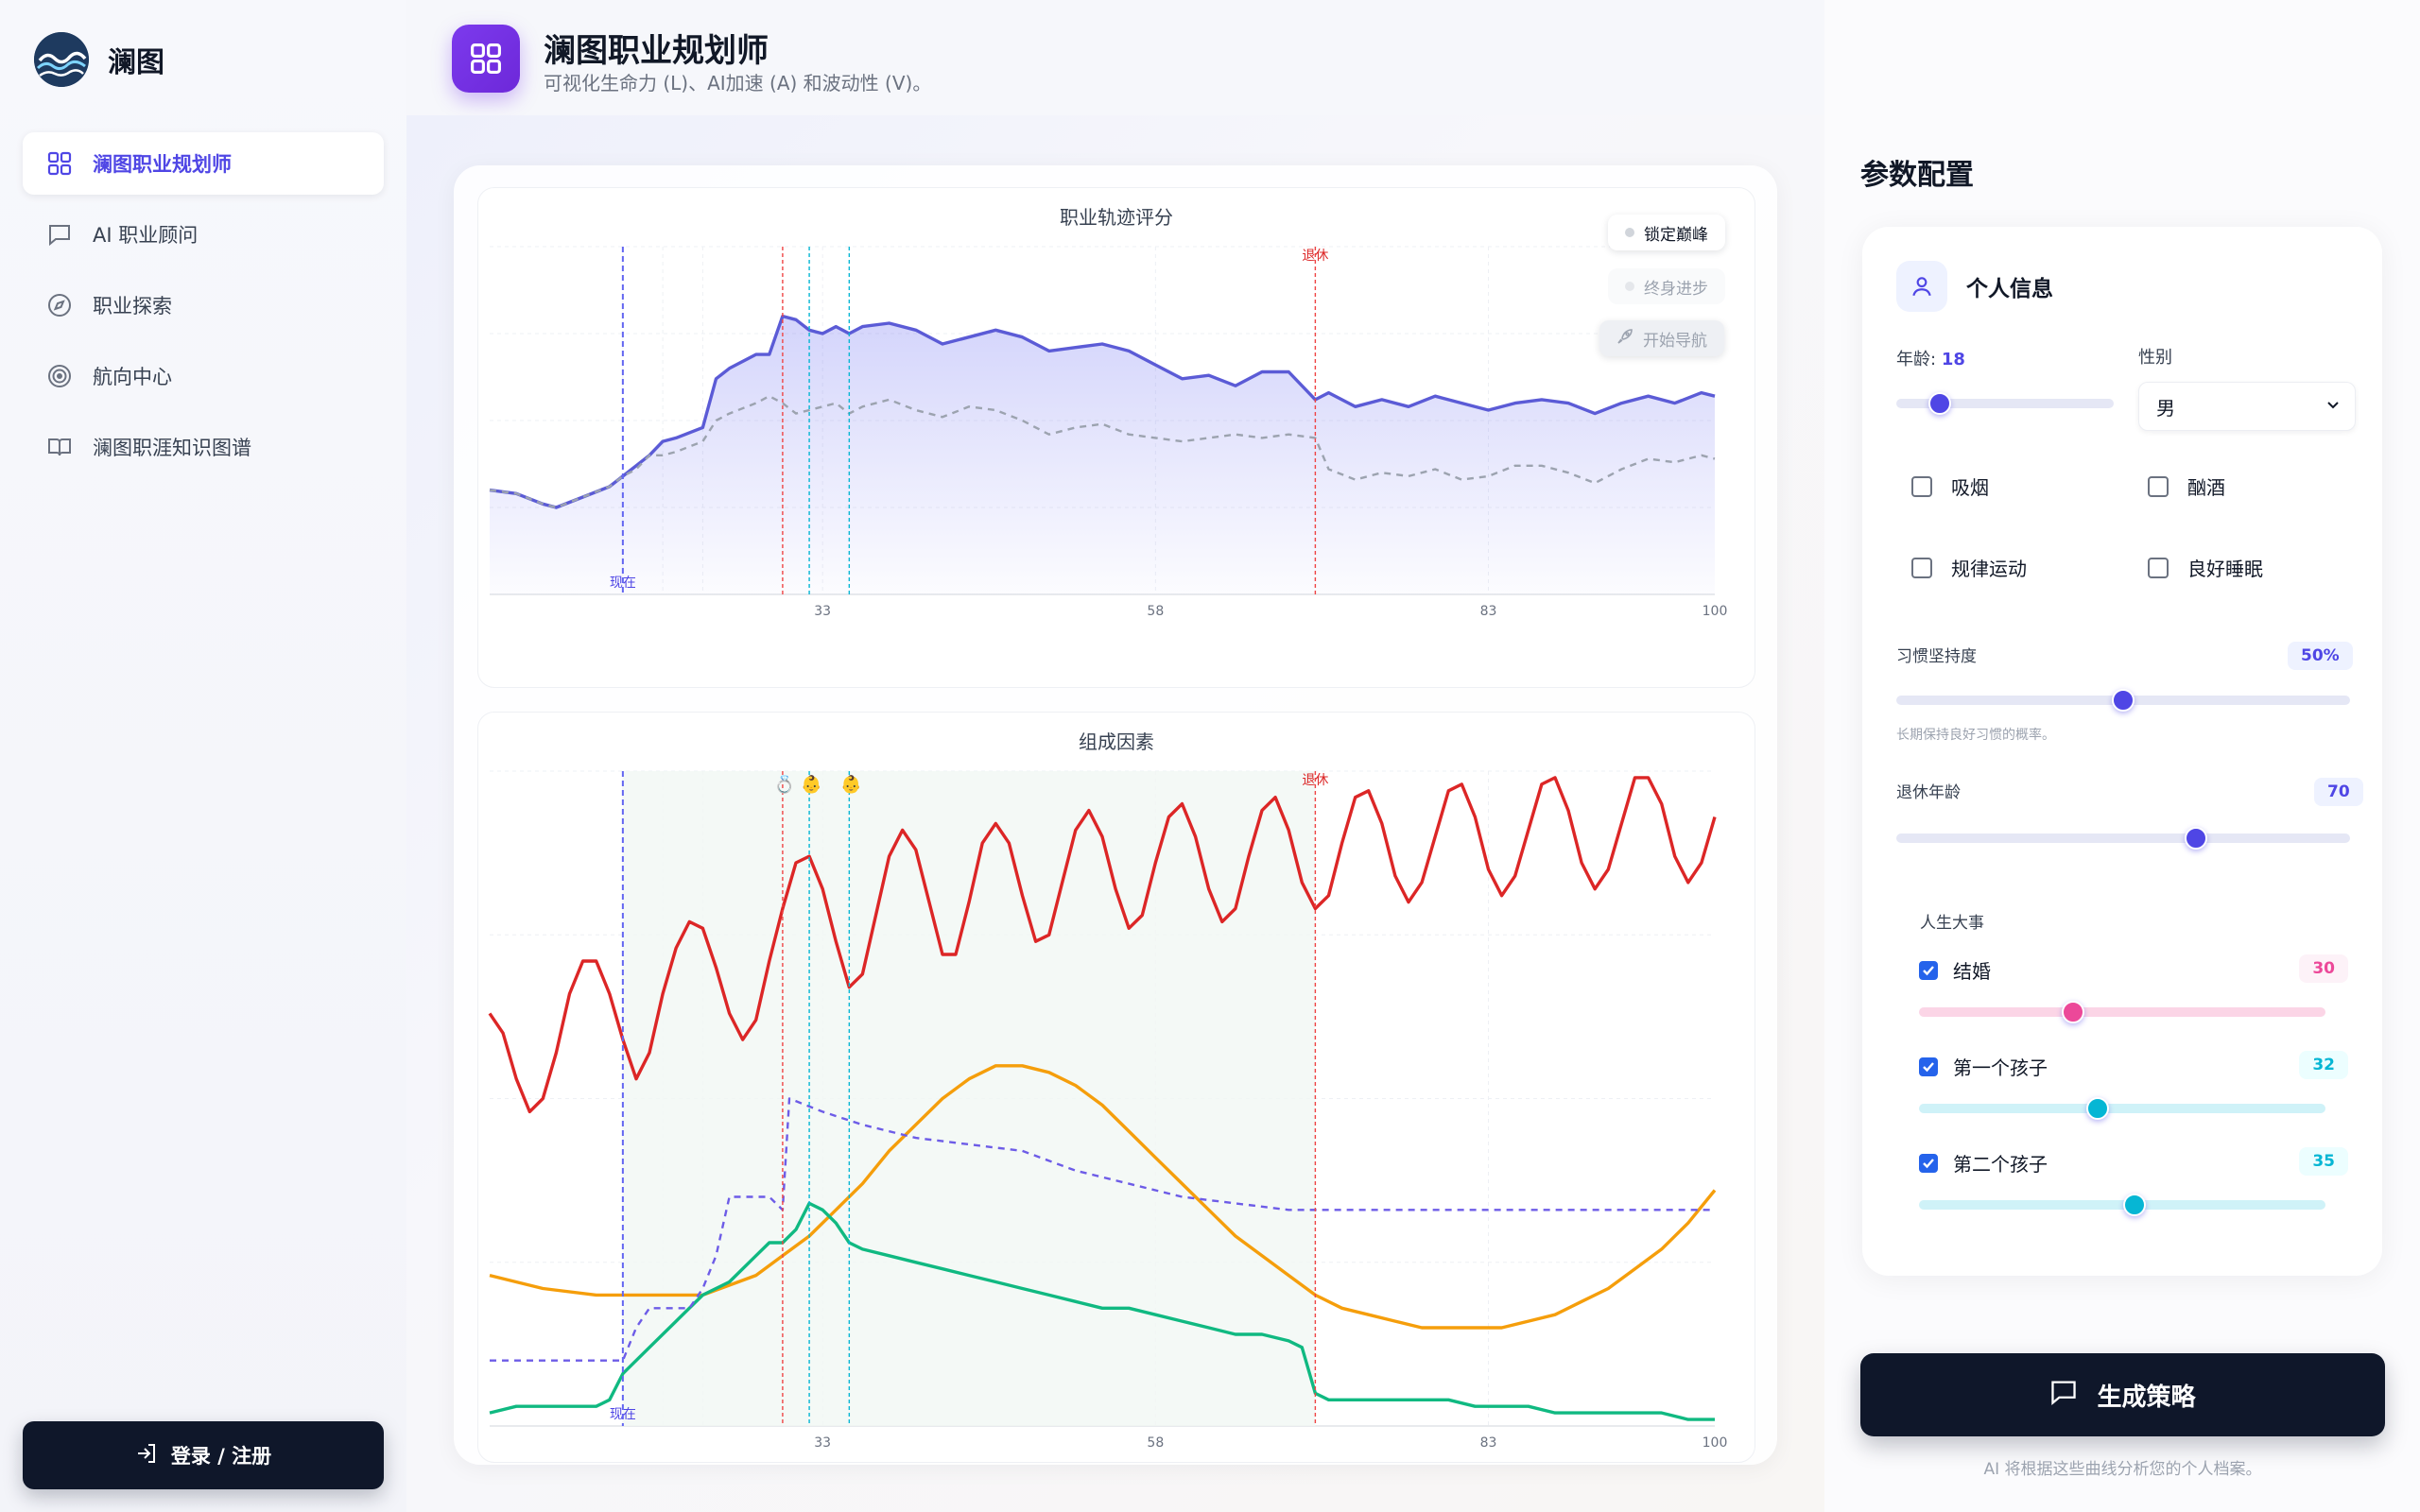 The width and height of the screenshot is (2420, 1512). Describe the element at coordinates (1676, 289) in the screenshot. I see `lifelong-label: 终身进步` at that location.